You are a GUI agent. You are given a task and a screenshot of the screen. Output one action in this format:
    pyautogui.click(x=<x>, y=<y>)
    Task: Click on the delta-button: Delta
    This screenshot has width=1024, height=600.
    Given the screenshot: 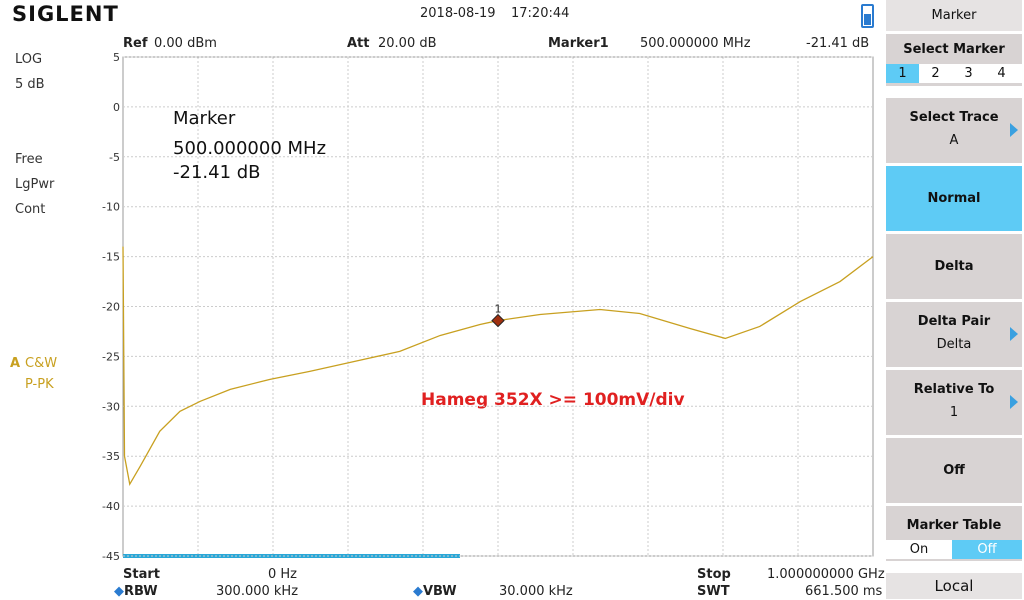 What is the action you would take?
    pyautogui.click(x=954, y=266)
    